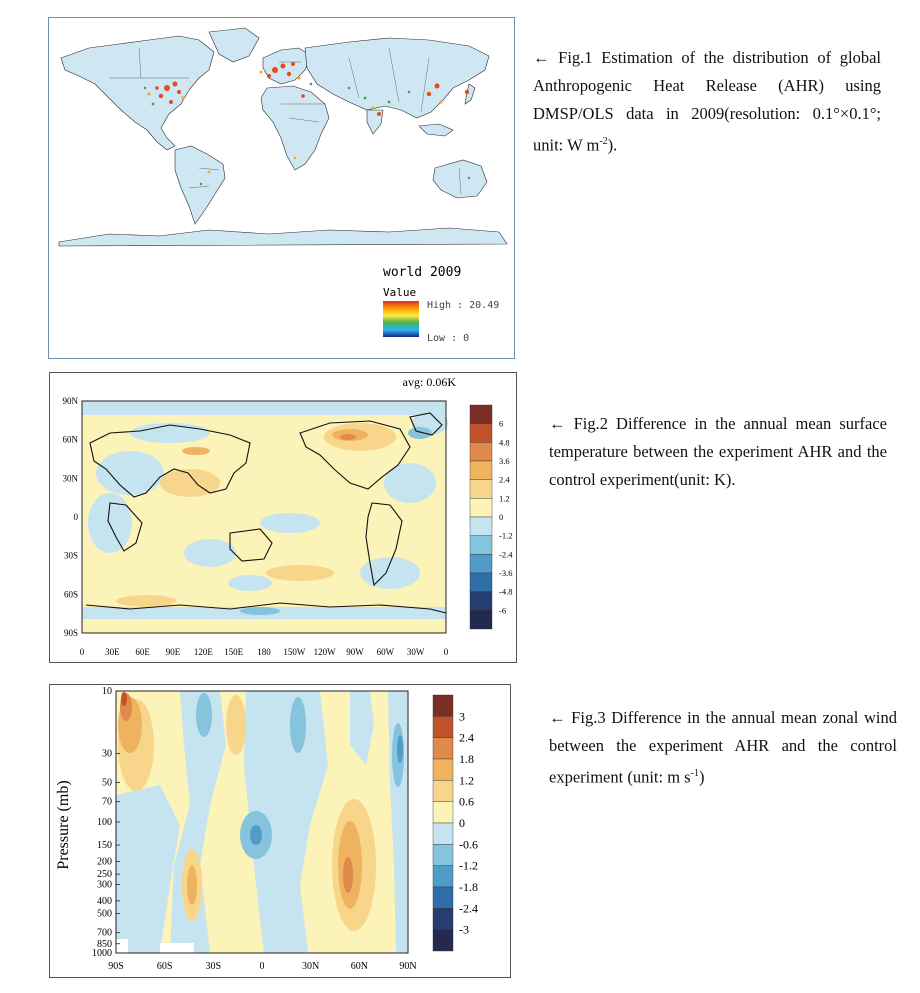 The image size is (920, 993). I want to click on coastlines, so click(266, 513).